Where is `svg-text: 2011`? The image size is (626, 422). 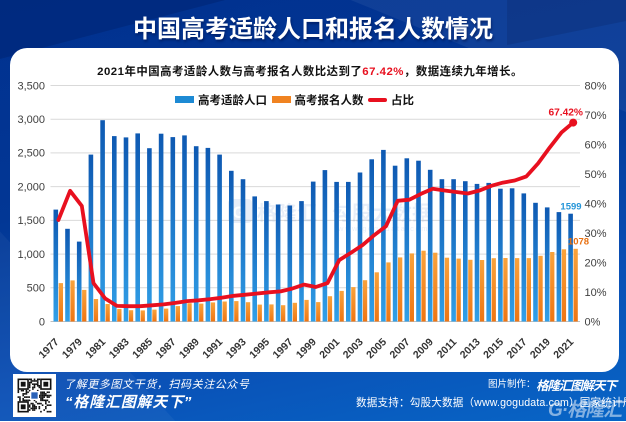
svg-text: 2011 is located at coordinates (447, 348).